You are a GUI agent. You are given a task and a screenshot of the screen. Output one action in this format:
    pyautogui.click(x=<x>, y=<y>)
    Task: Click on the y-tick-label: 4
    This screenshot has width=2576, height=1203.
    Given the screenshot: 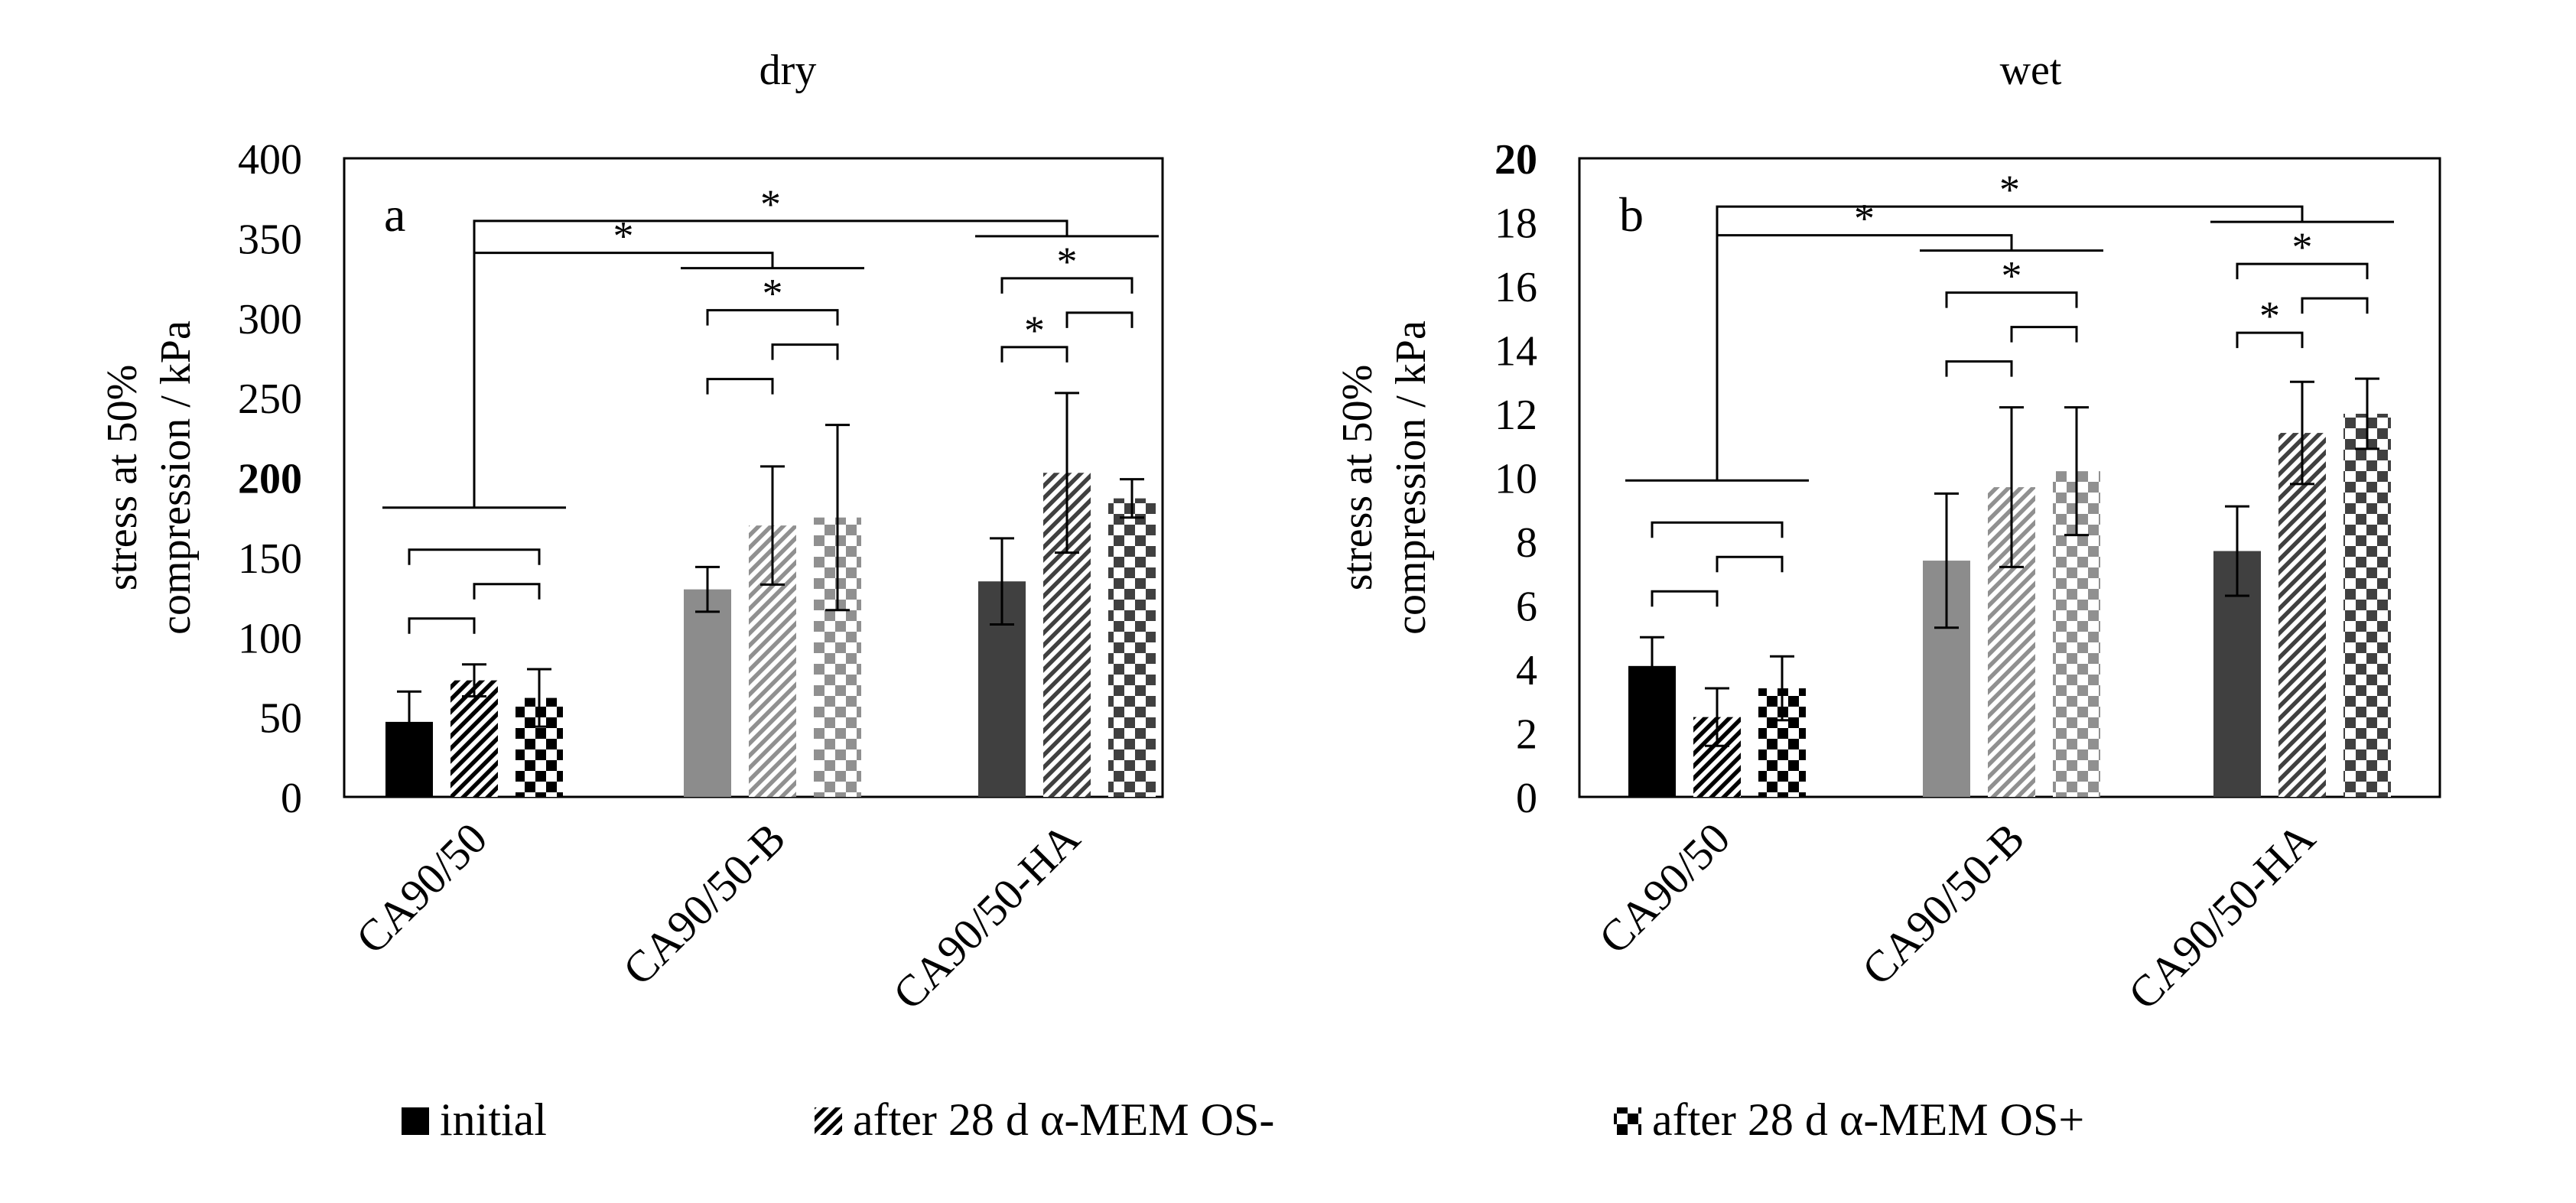 What is the action you would take?
    pyautogui.click(x=1526, y=671)
    